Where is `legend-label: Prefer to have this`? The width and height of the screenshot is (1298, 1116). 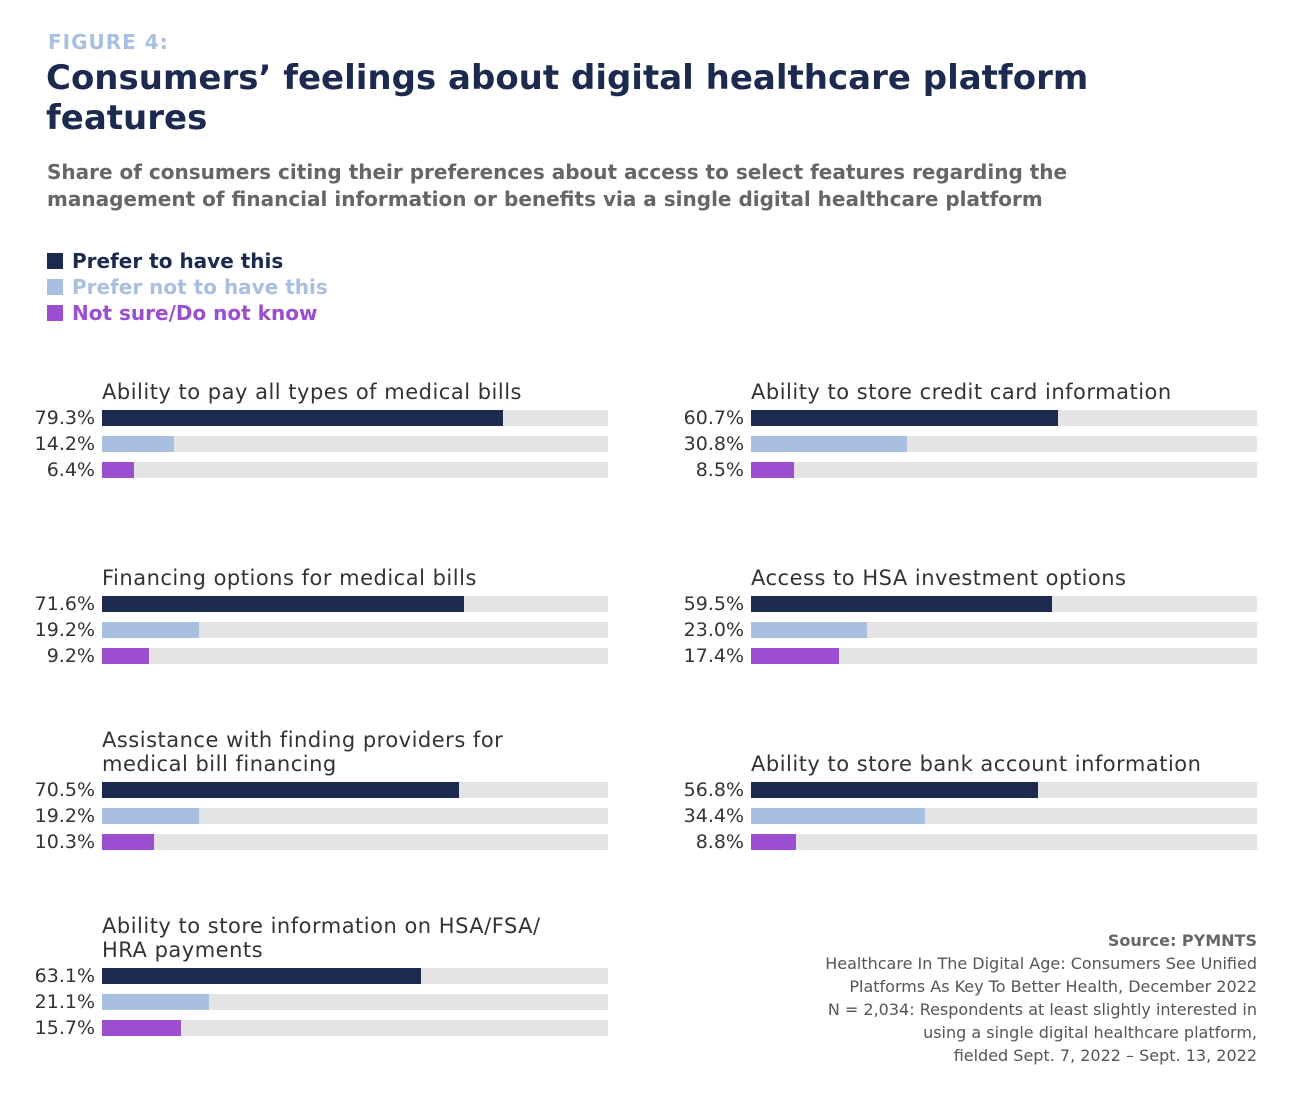 legend-label: Prefer to have this is located at coordinates (178, 261).